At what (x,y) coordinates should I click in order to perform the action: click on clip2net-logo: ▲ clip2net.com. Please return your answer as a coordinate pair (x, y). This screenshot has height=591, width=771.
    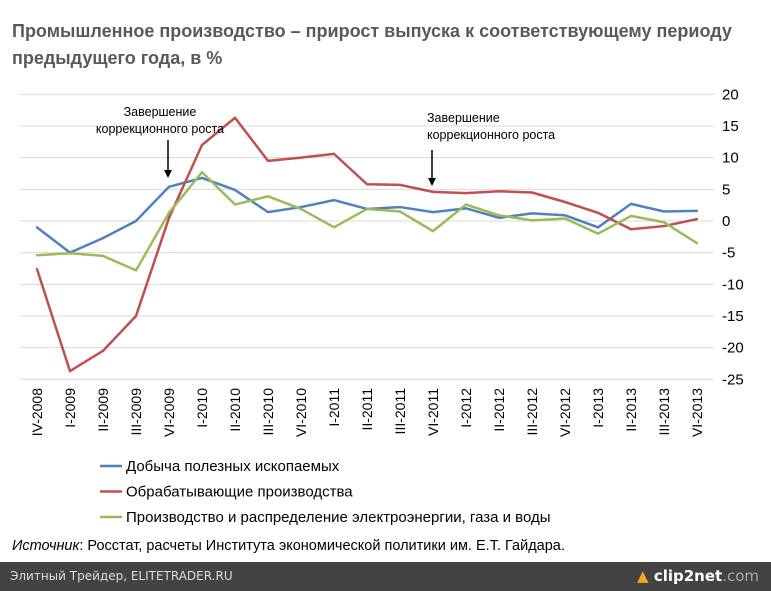
    Looking at the image, I should click on (698, 576).